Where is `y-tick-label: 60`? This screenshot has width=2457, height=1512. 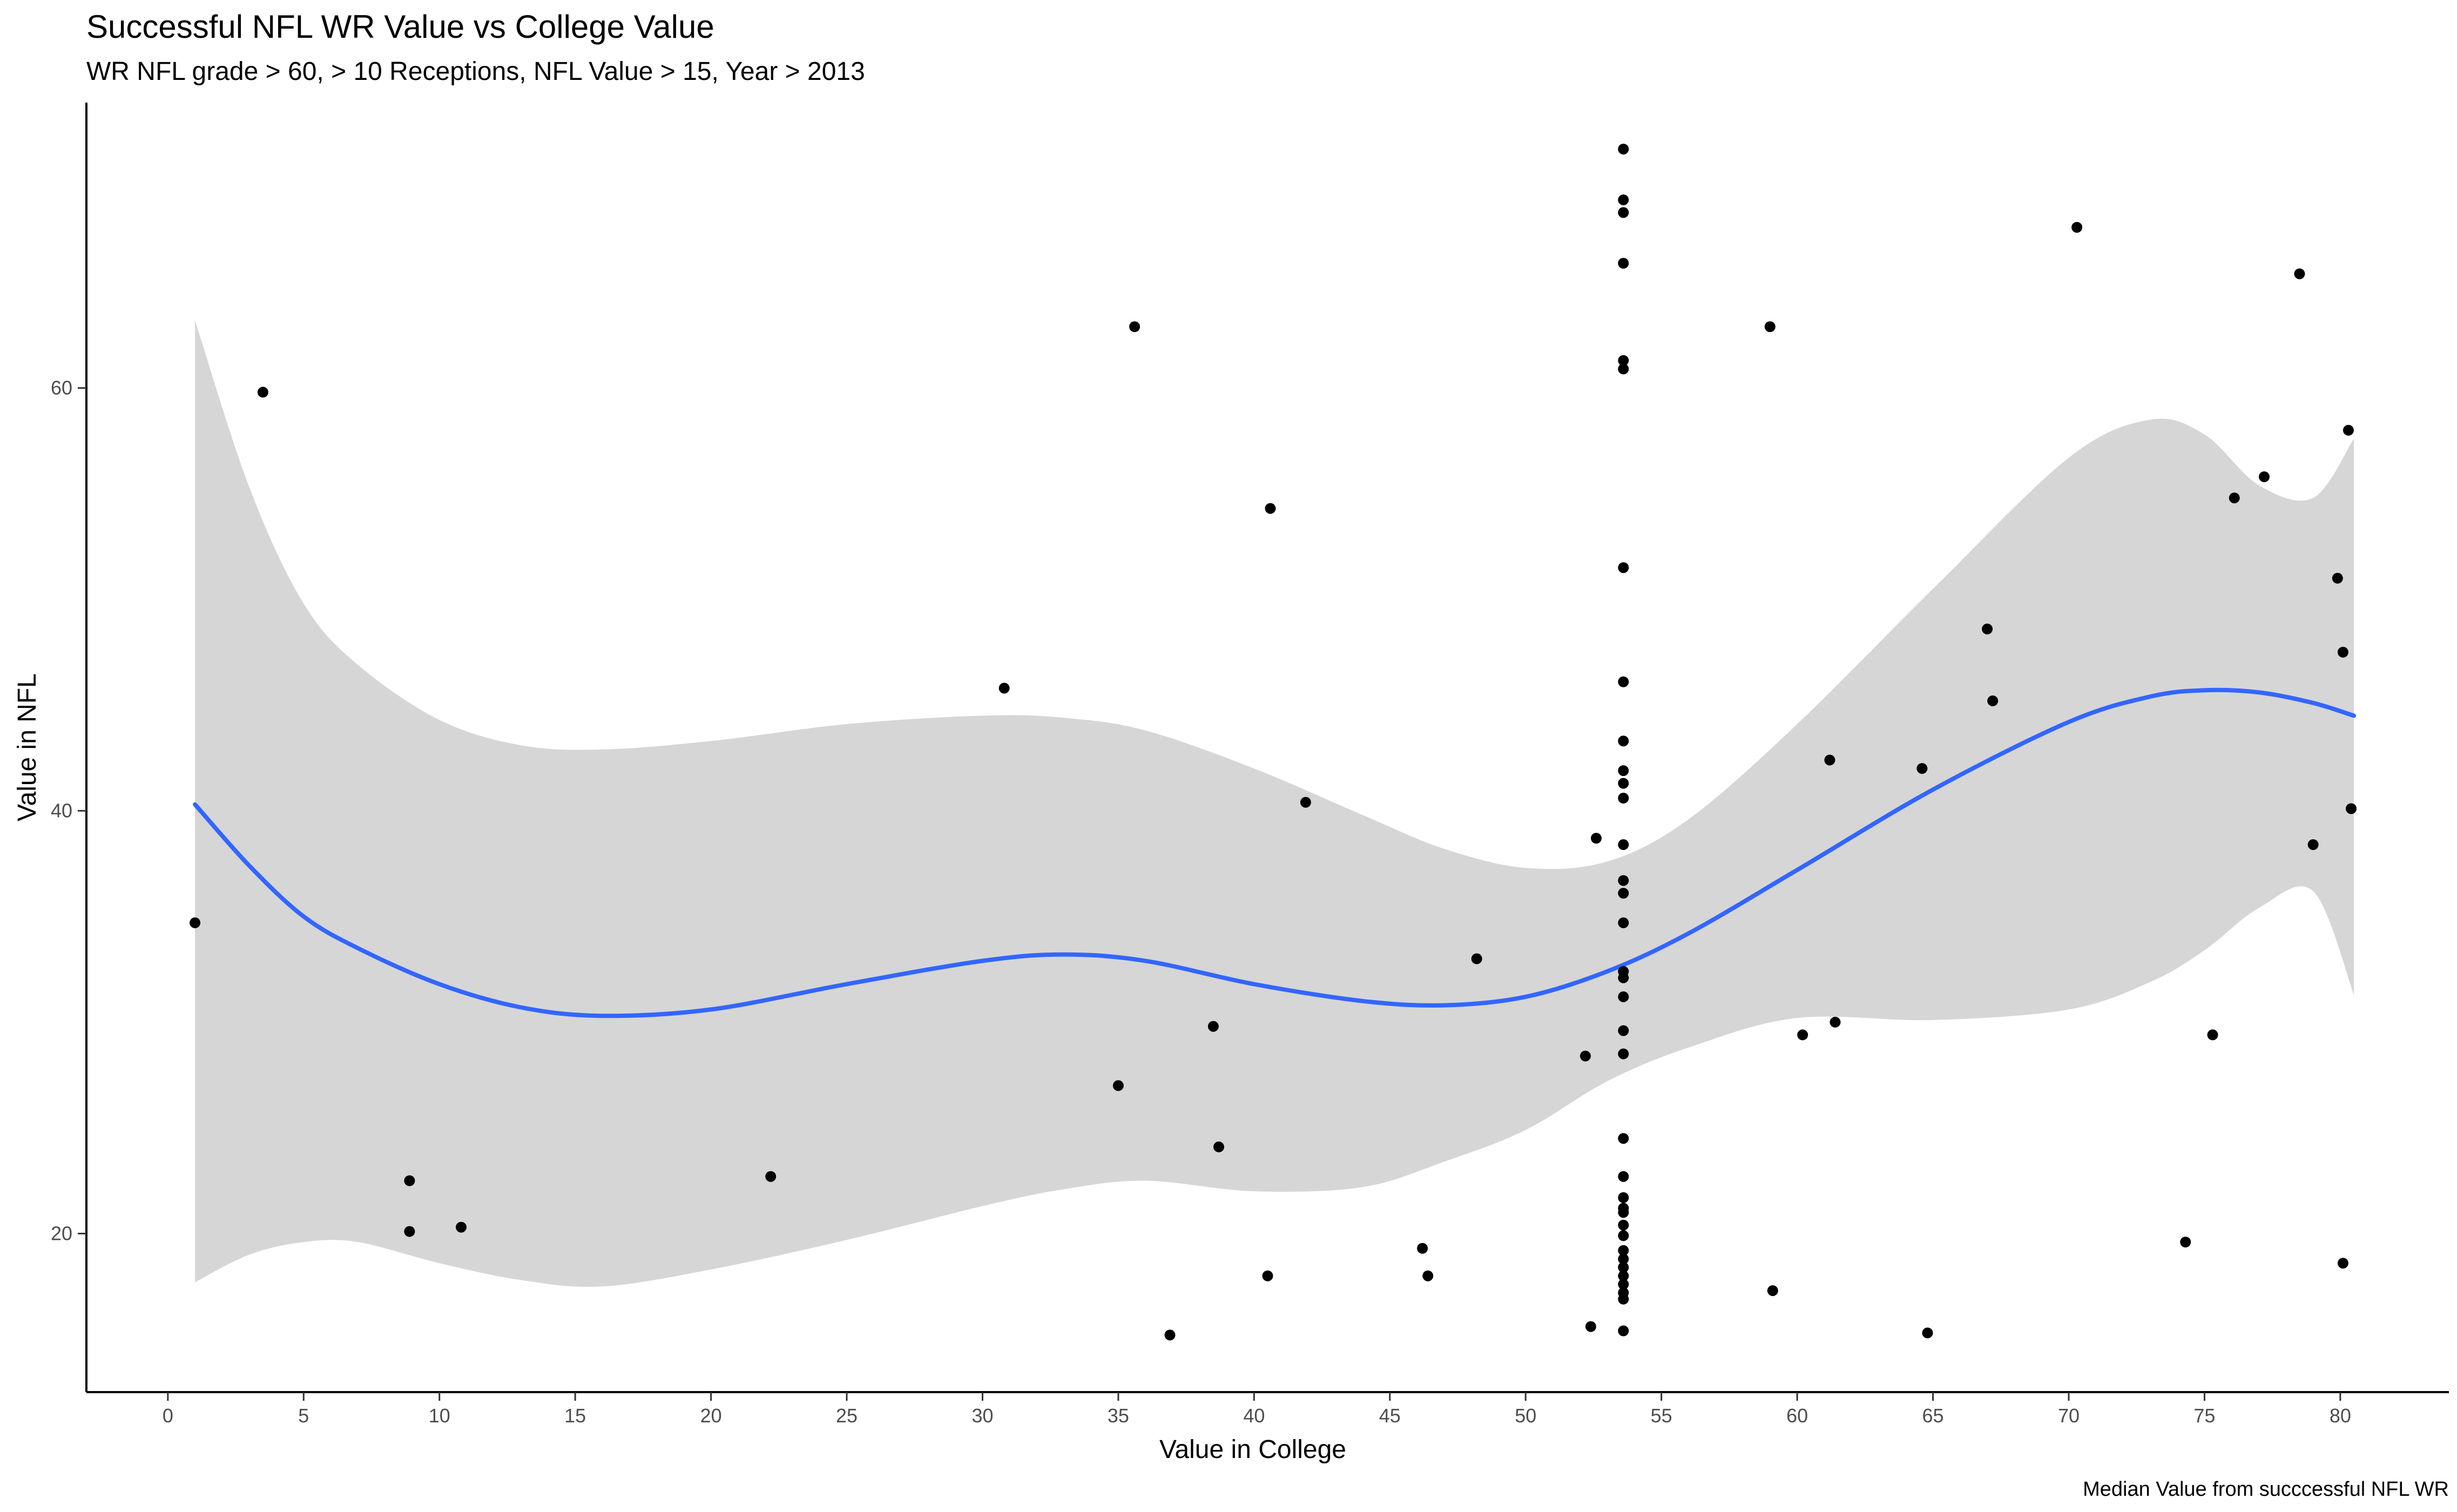
y-tick-label: 60 is located at coordinates (61, 388).